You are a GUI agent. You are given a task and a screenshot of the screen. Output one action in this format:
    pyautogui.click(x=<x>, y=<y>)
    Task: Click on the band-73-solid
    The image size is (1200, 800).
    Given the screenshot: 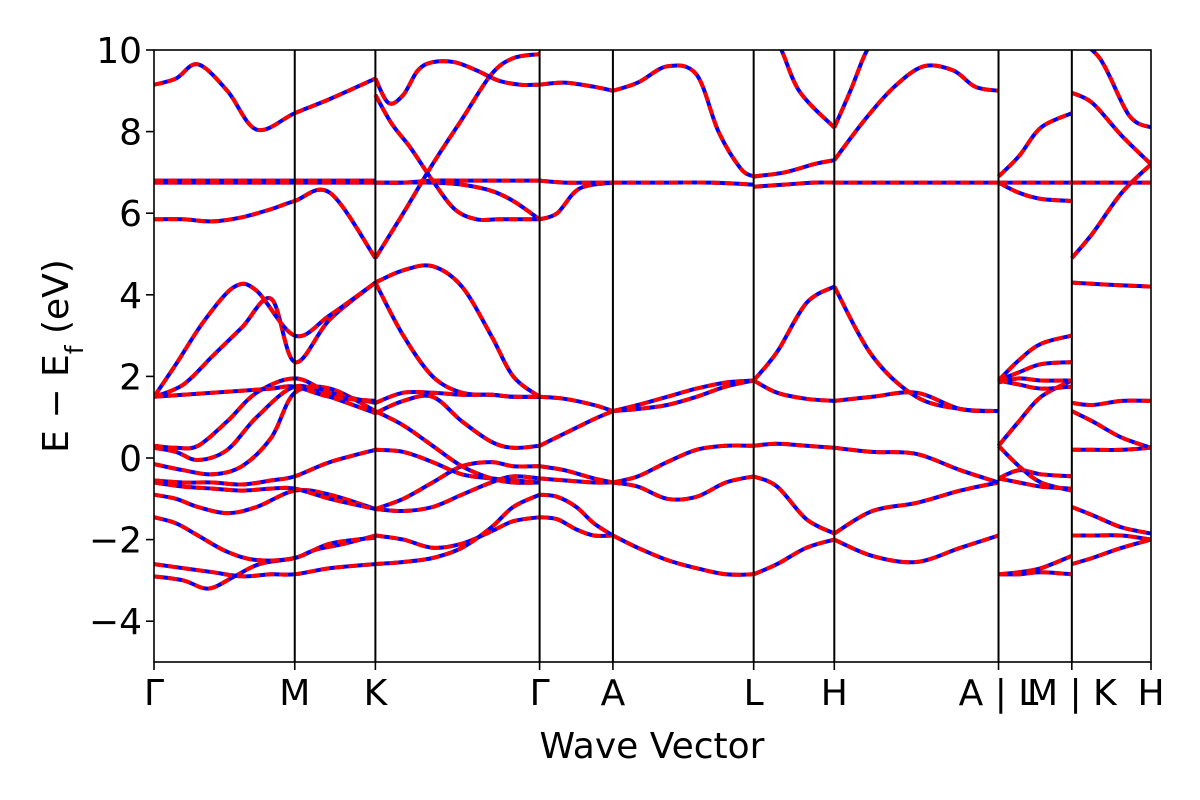 What is the action you would take?
    pyautogui.click(x=1034, y=191)
    